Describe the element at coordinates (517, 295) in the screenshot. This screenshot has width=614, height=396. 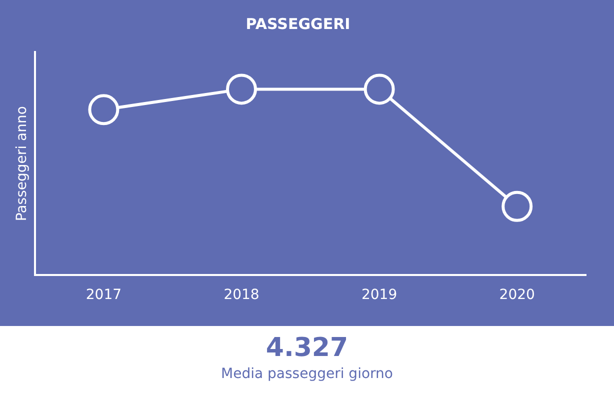
I see `x-tick-label: 2020` at that location.